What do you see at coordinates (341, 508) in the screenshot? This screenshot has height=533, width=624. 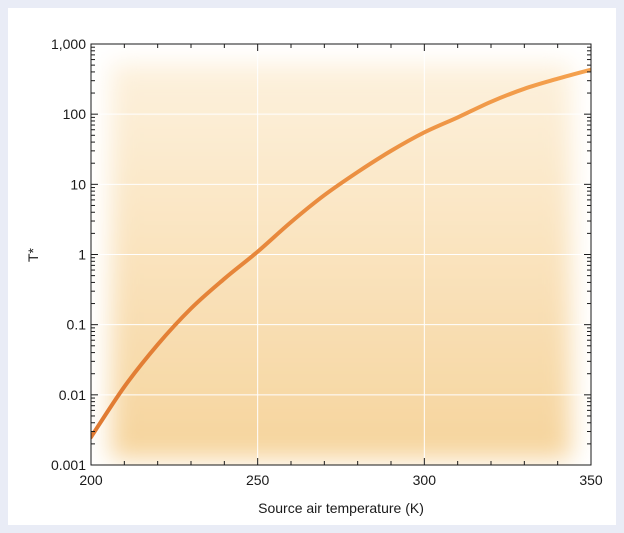 I see `x-axis-title: Source air temperature (K)` at bounding box center [341, 508].